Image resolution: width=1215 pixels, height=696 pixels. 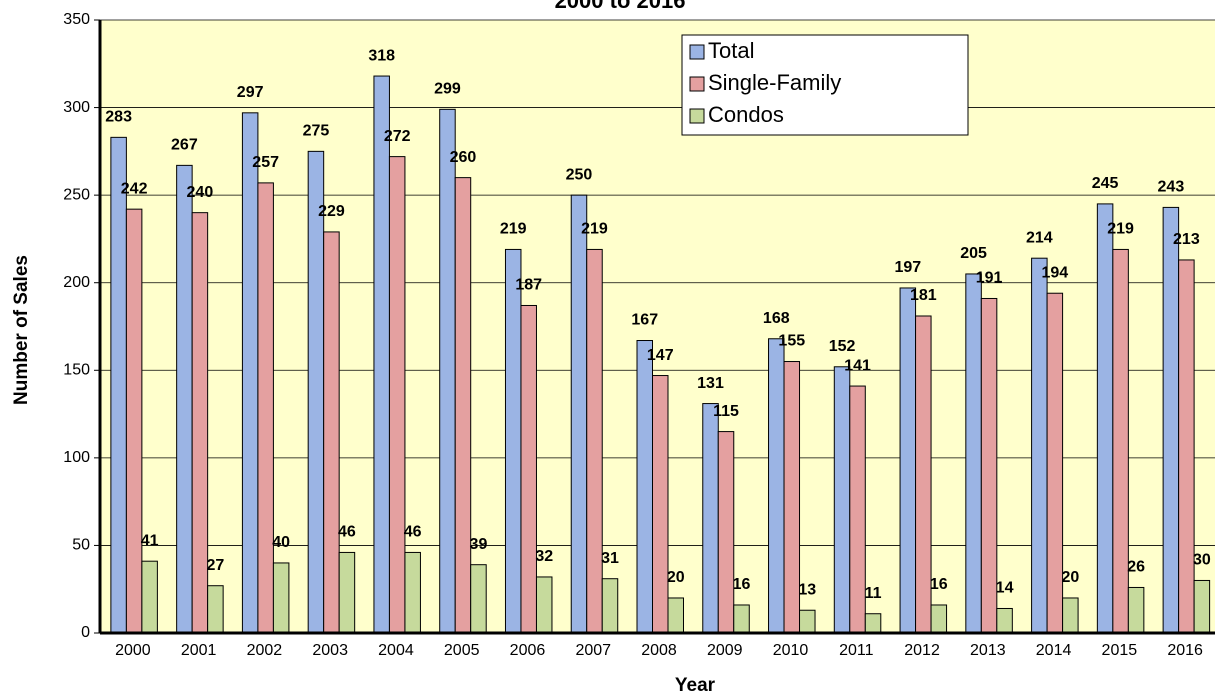 I want to click on value-label: 299, so click(x=447, y=89).